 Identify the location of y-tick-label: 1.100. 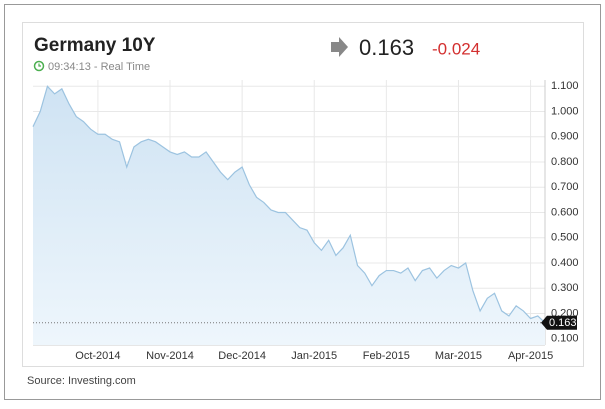
(565, 86).